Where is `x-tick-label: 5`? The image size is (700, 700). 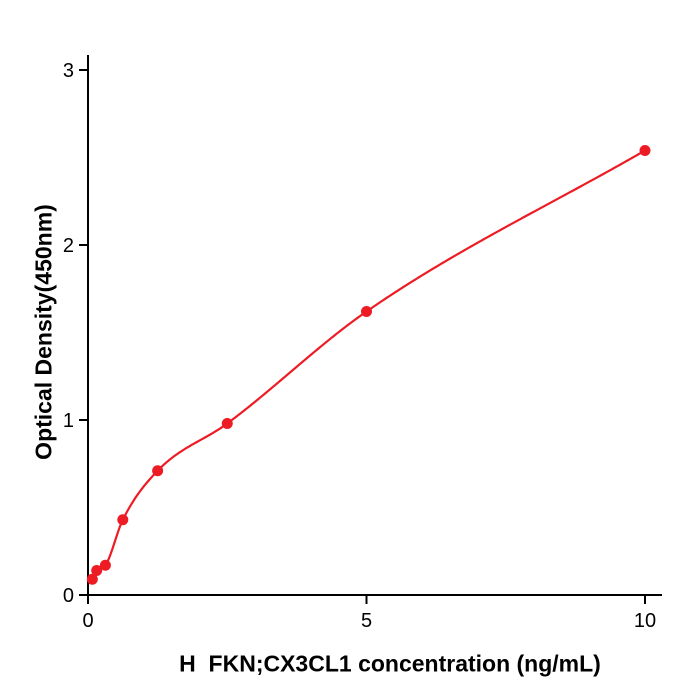
x-tick-label: 5 is located at coordinates (366, 621).